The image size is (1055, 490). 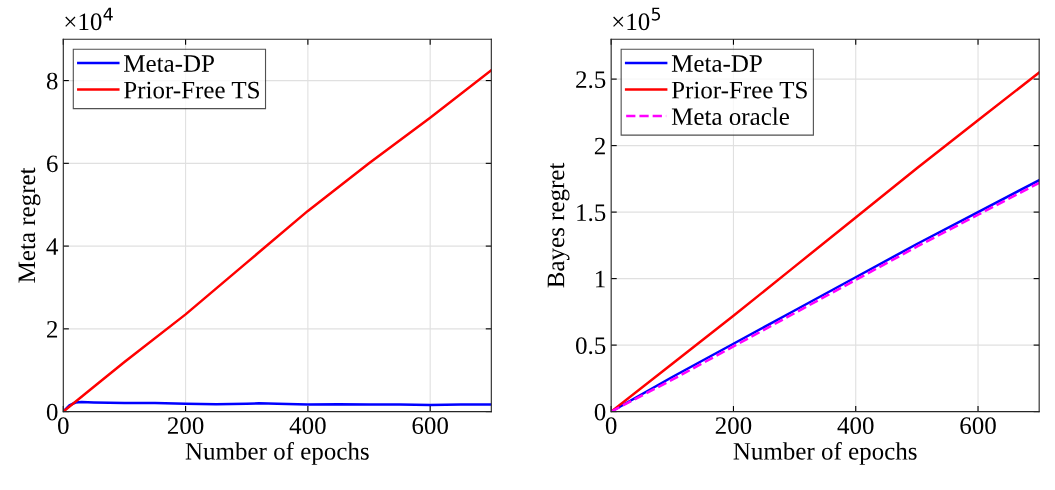 What do you see at coordinates (591, 80) in the screenshot?
I see `y-tick-label: 2.5` at bounding box center [591, 80].